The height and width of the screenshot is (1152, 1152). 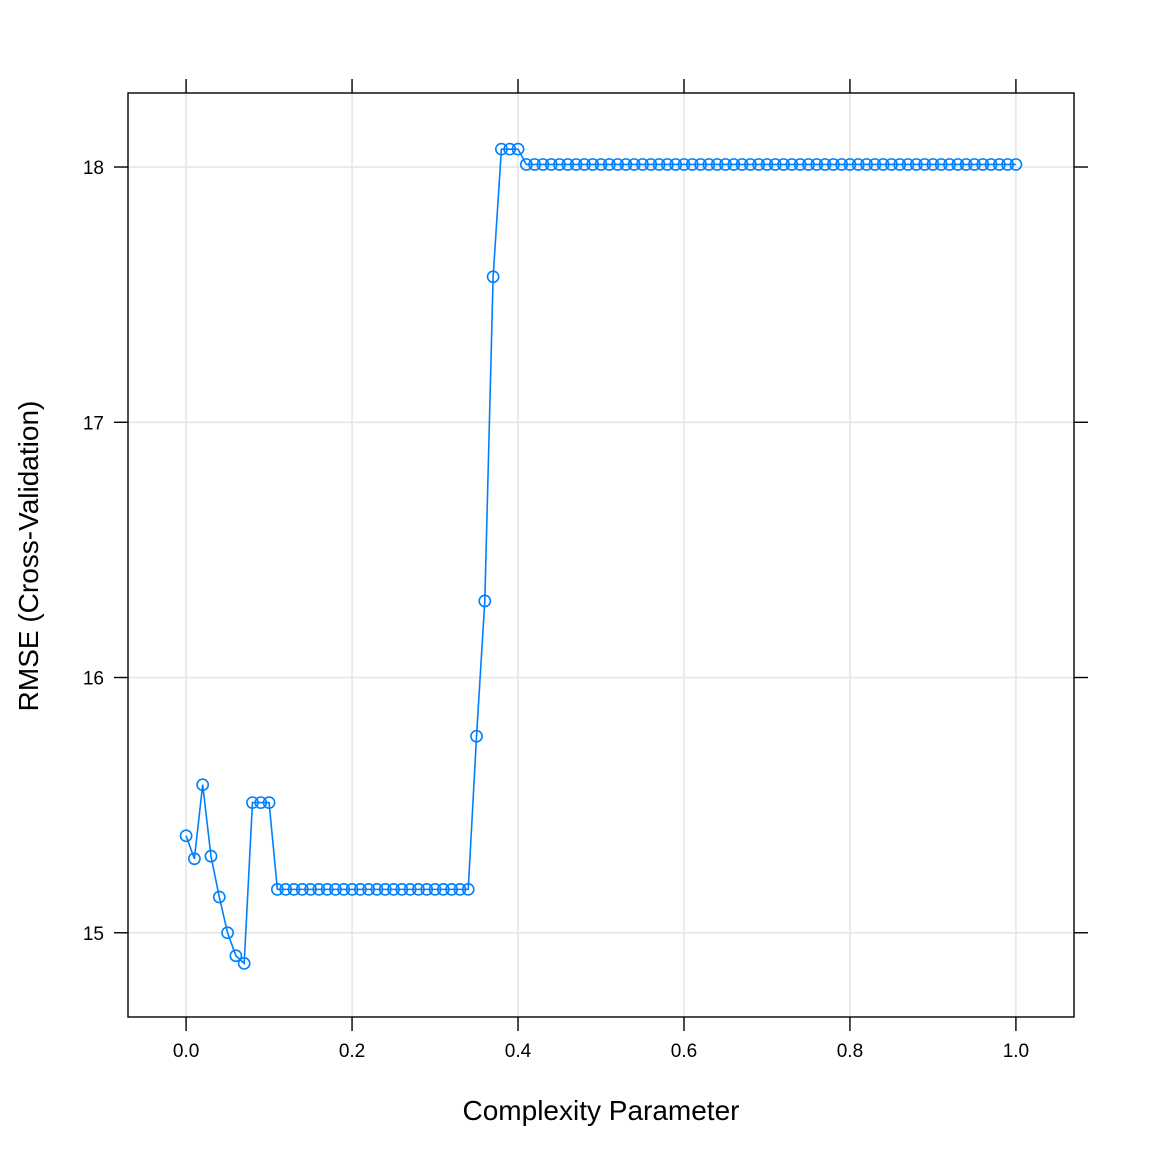 I want to click on x-axis-title: Complexity Parameter, so click(x=601, y=1110).